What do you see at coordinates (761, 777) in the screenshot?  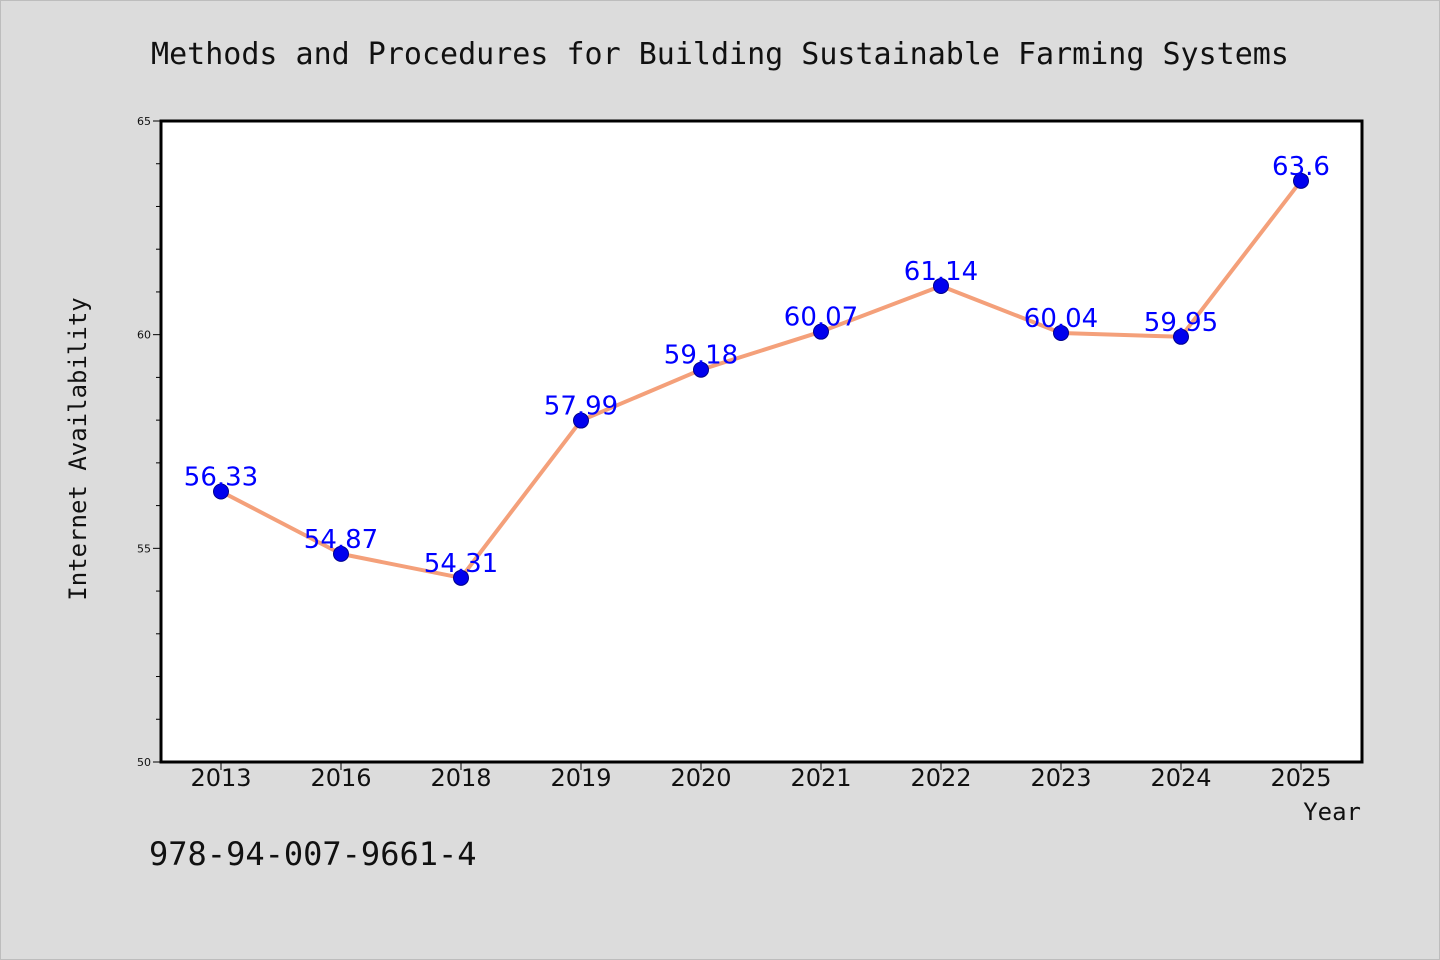 I see `x-axis: 2013 2016 2018 2019 2020 2021 2022 2023 2024 2025` at bounding box center [761, 777].